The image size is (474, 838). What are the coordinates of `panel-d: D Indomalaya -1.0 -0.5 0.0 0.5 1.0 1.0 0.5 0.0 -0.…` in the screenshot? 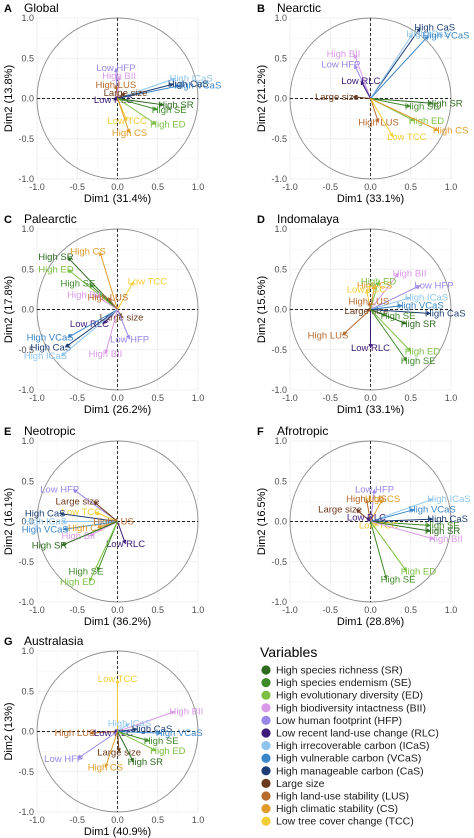 It's located at (361, 314).